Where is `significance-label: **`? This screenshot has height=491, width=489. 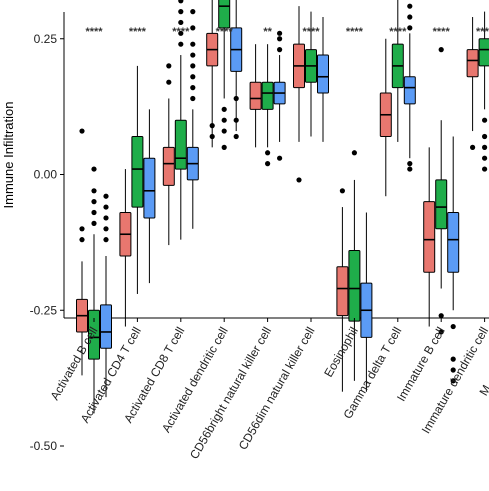
significance-label: ** is located at coordinates (267, 32).